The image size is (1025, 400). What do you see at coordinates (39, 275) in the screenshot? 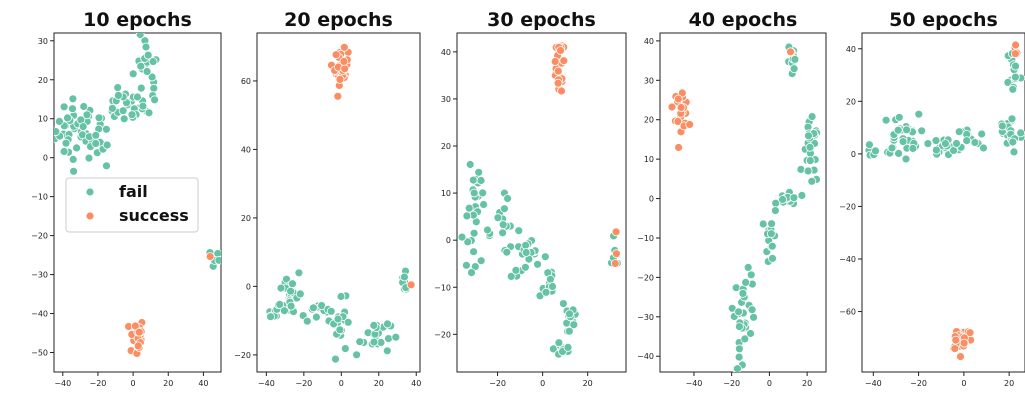
I see `y-tick-label: −30` at bounding box center [39, 275].